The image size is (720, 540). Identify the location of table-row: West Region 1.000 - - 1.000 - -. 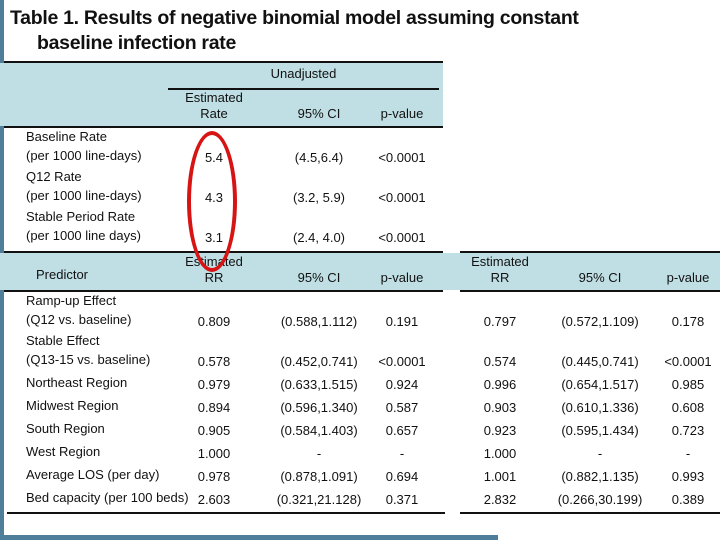
(360, 452).